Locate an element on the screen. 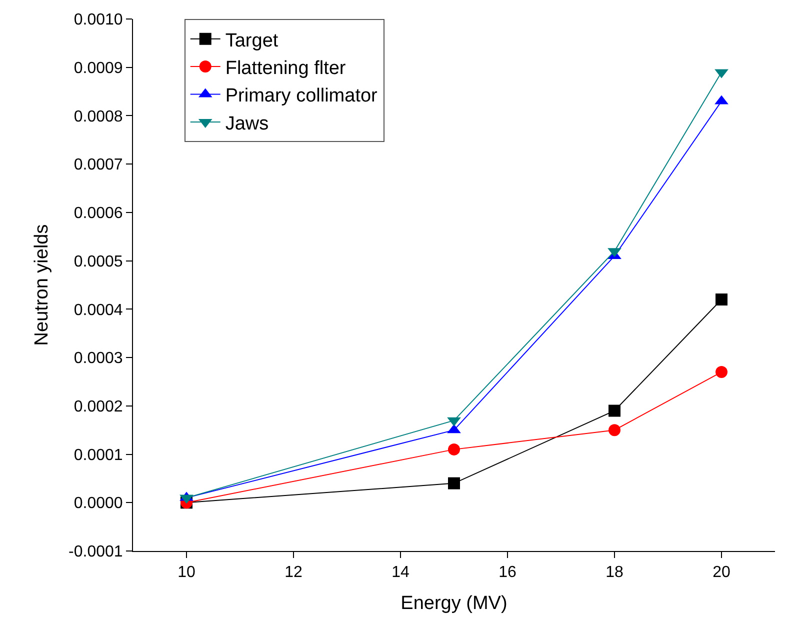 This screenshot has height=633, width=788. y-tick-label: 0.0000 is located at coordinates (98, 503).